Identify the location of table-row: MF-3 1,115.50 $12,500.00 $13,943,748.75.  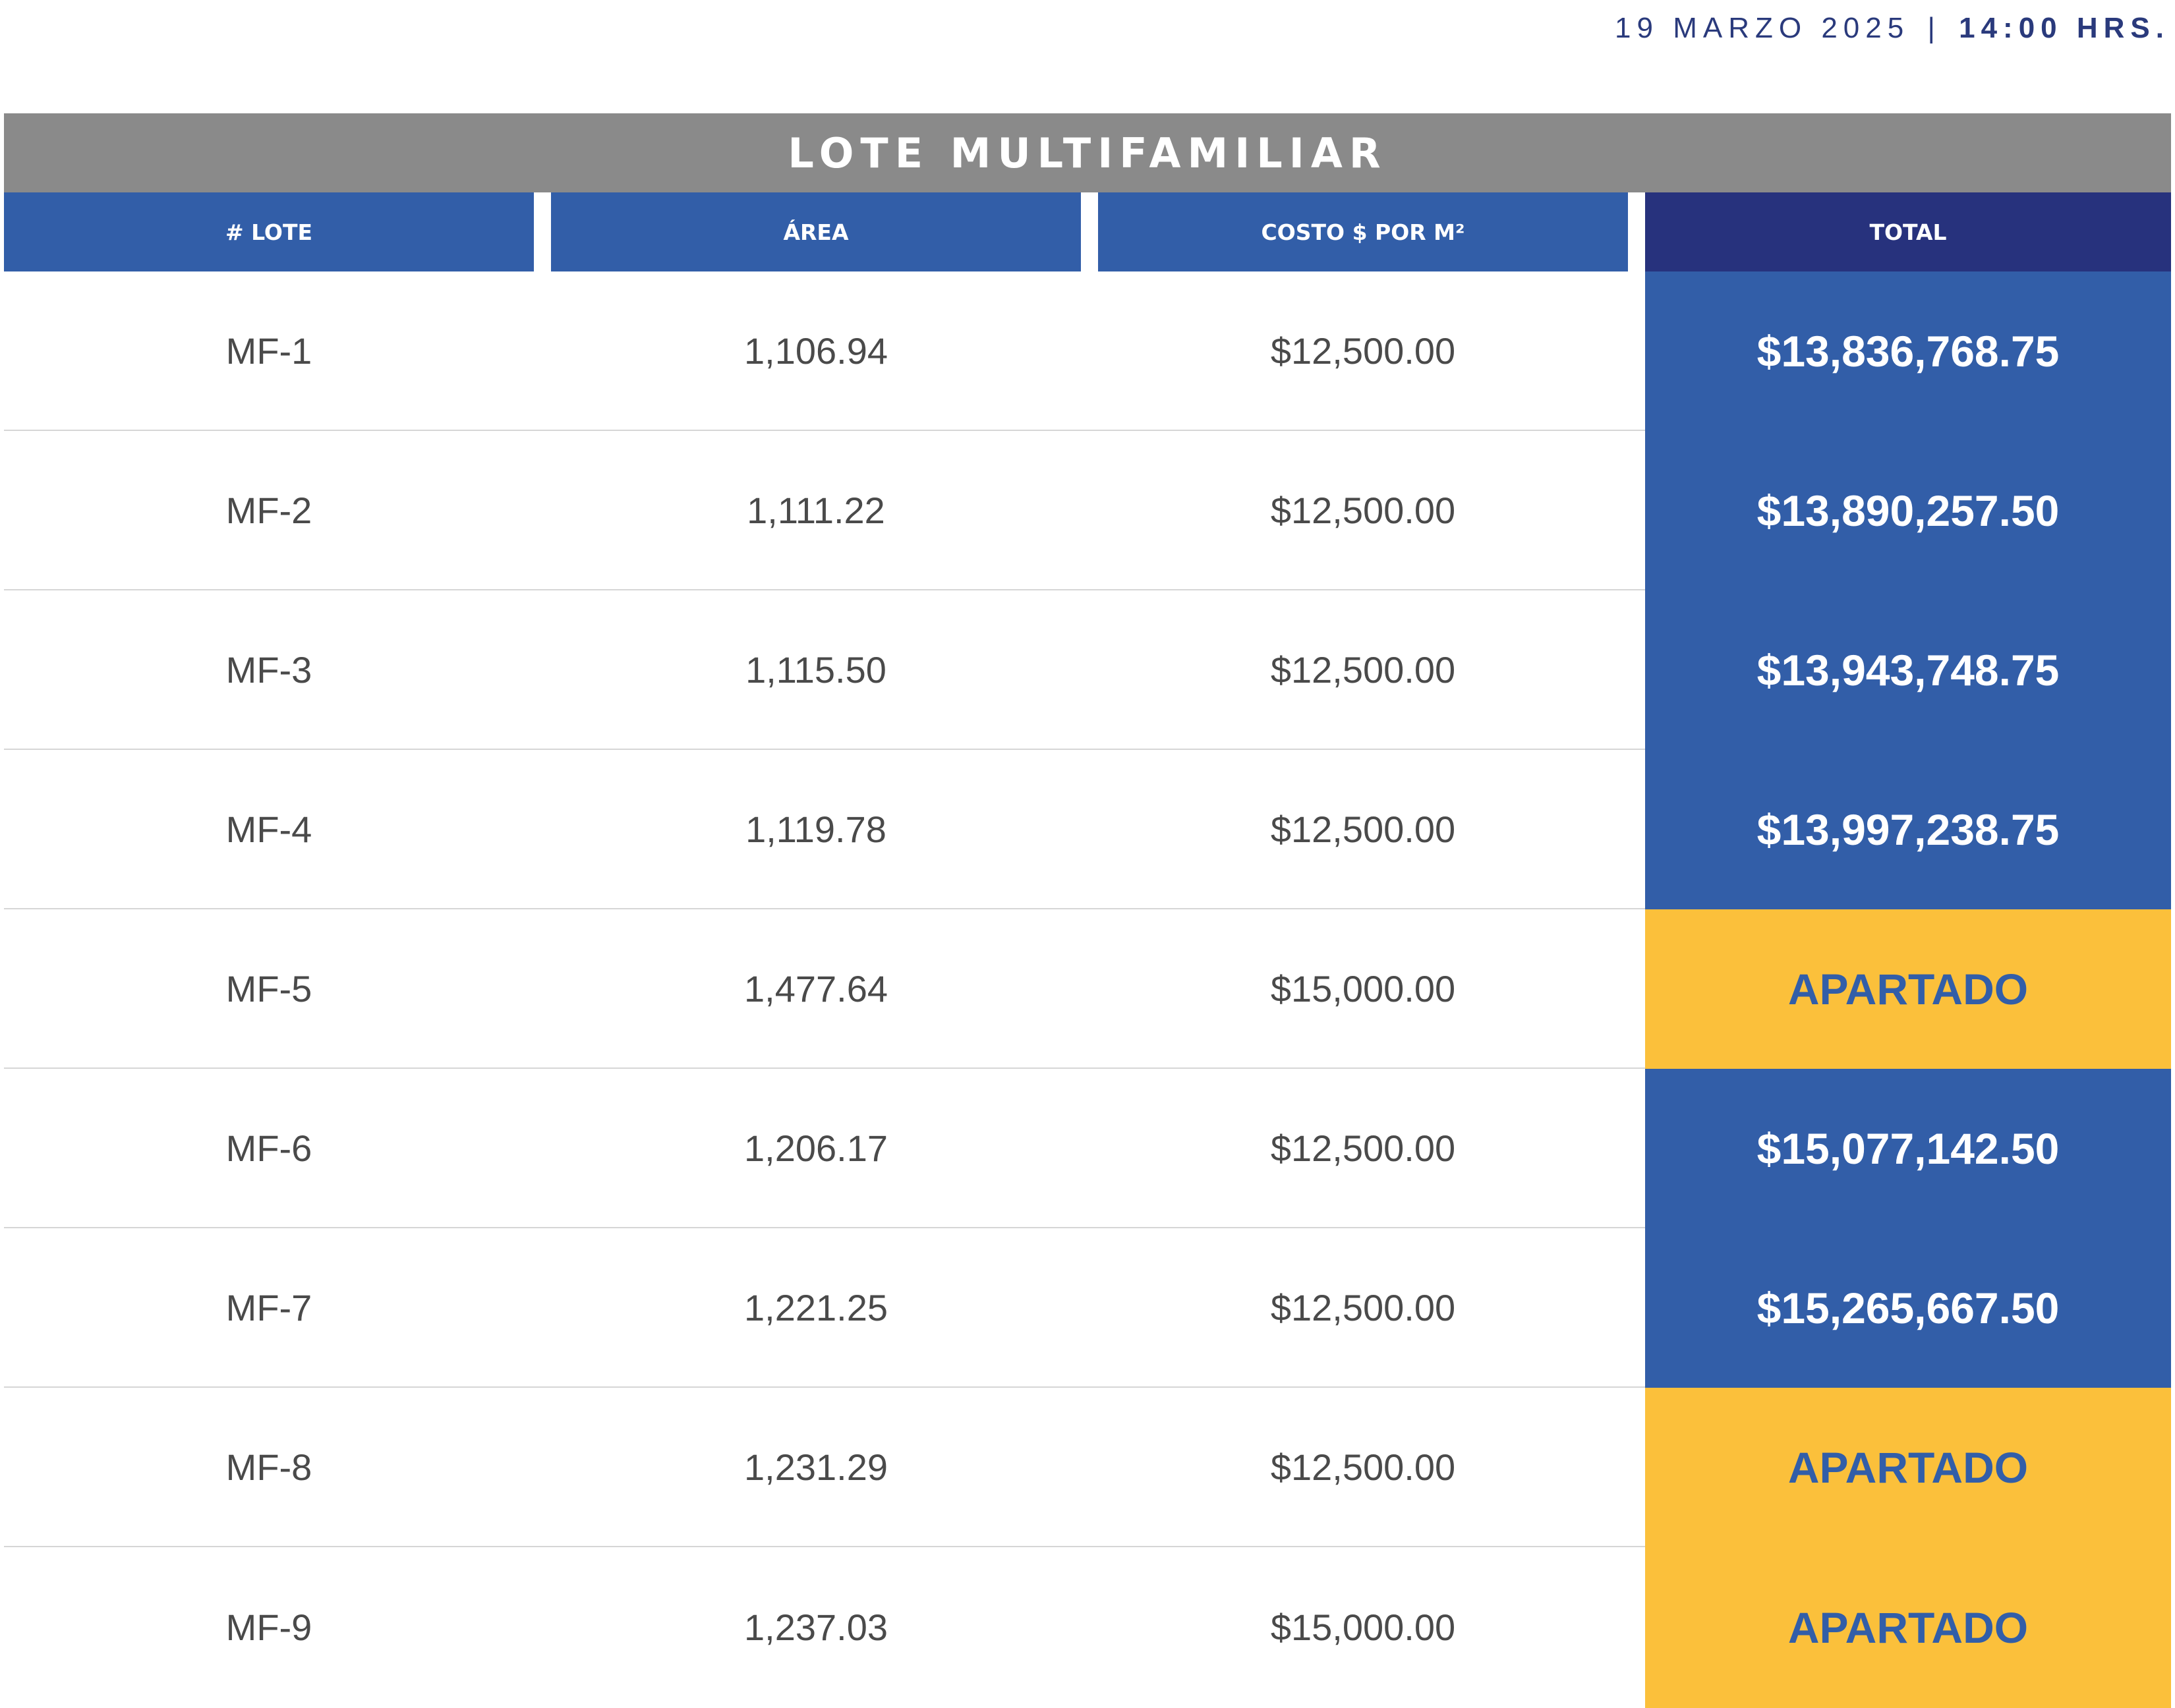
(1087, 670).